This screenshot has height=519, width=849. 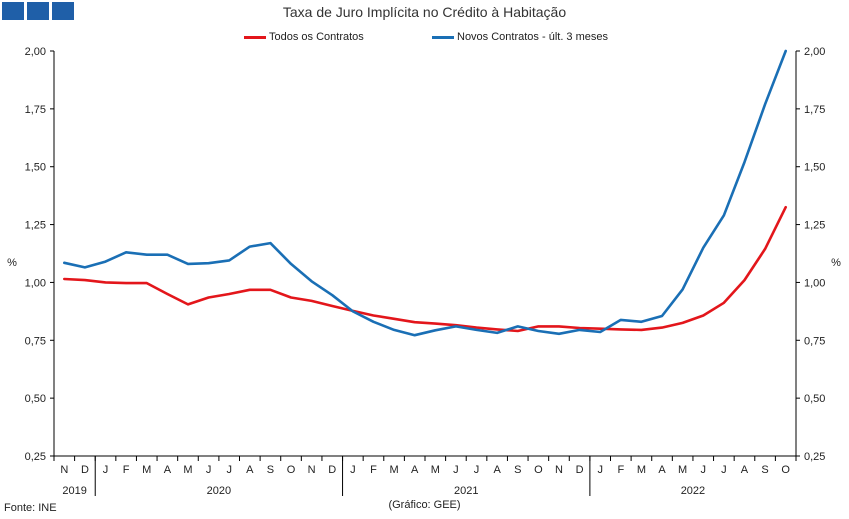 What do you see at coordinates (533, 37) in the screenshot?
I see `legend-label: Novos Contratos - últ. 3 meses` at bounding box center [533, 37].